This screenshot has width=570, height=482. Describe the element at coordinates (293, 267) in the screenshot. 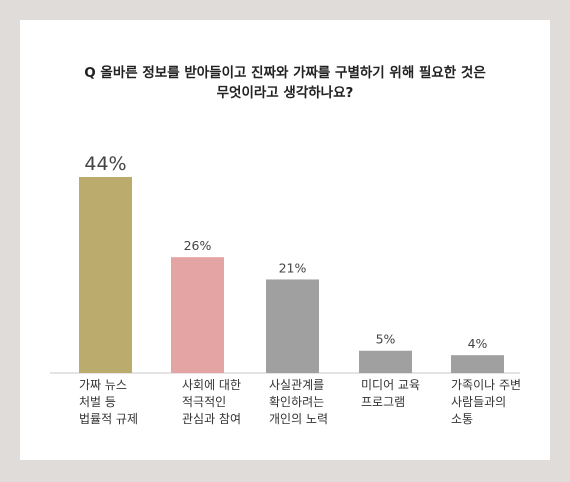

I see `value-label-3: 21%` at that location.